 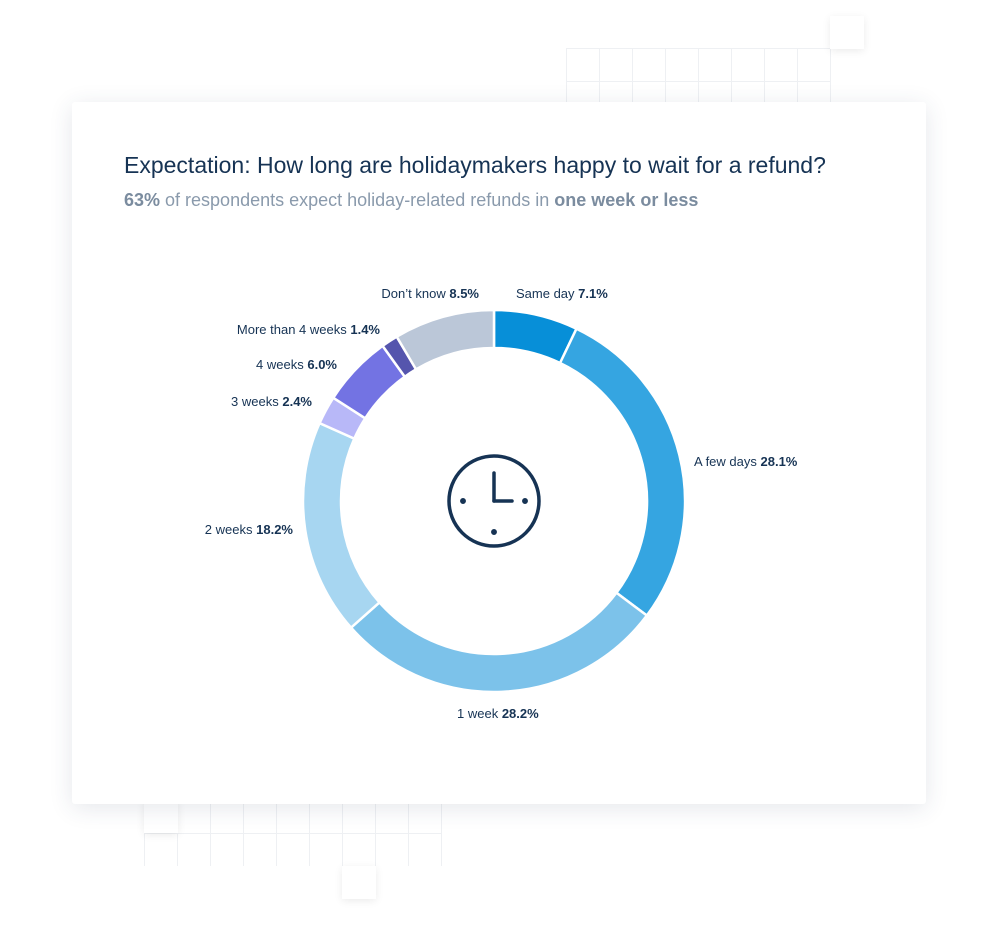 I want to click on slice-label: 4 weeks 6.0%, so click(x=296, y=364).